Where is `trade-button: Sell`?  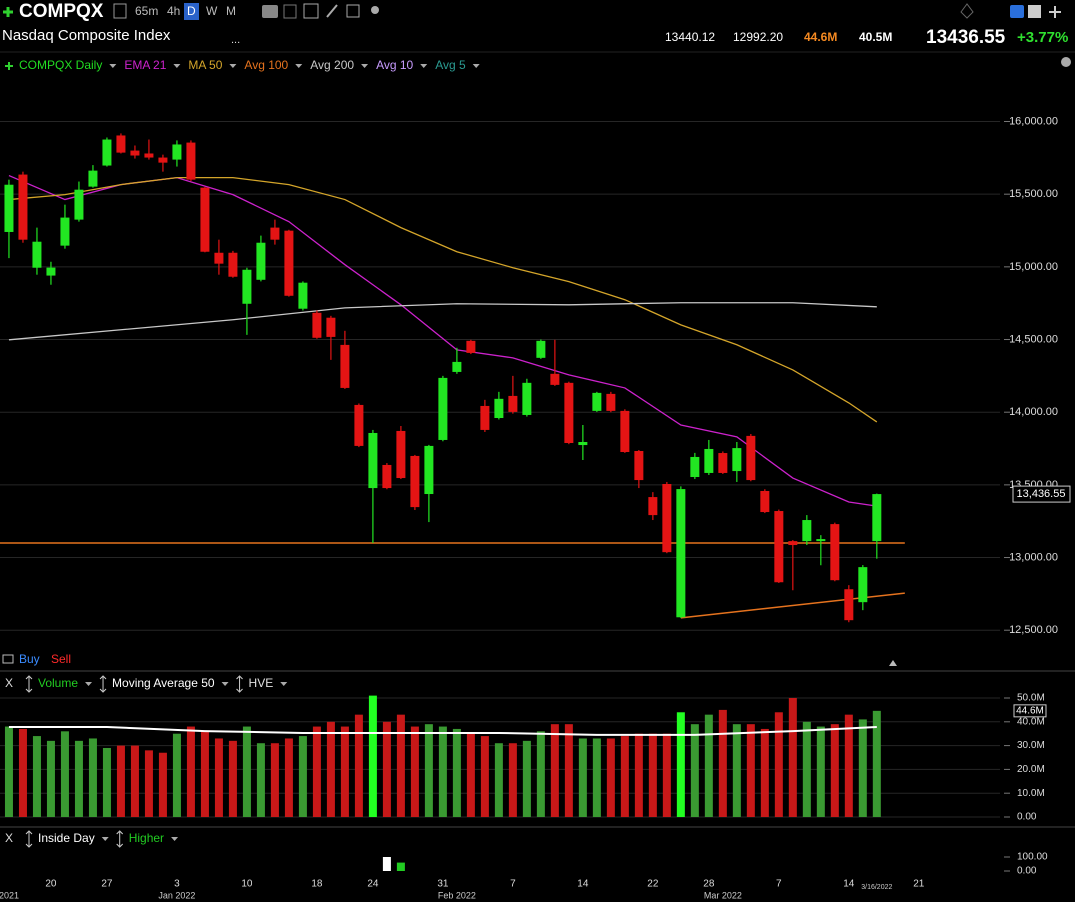
trade-button: Sell is located at coordinates (61, 659).